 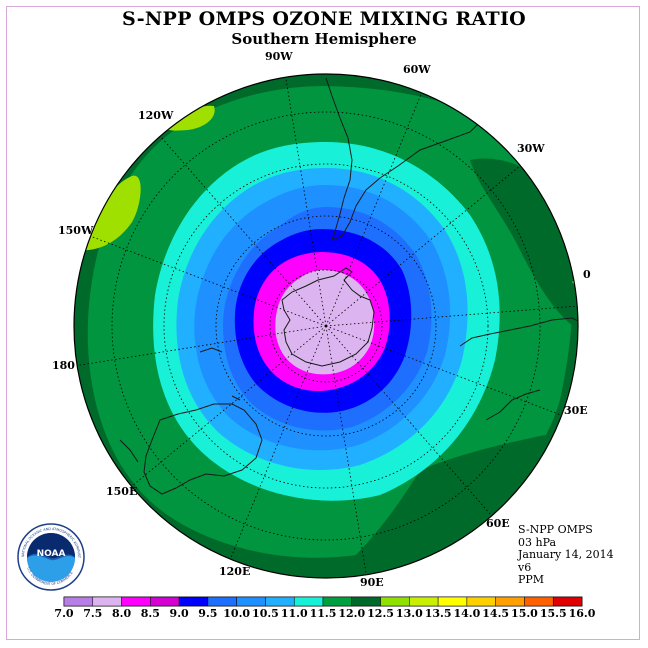 I want to click on colorbar-label: 14.0, so click(x=467, y=613).